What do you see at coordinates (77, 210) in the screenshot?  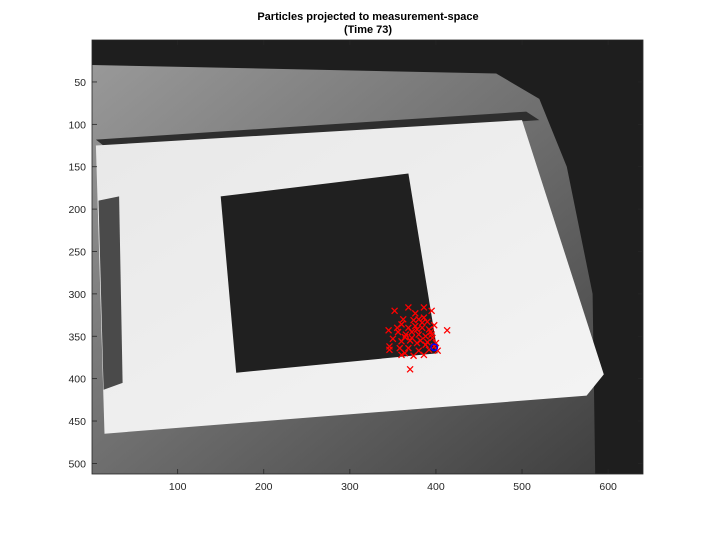 I see `y-tick-label: 200` at bounding box center [77, 210].